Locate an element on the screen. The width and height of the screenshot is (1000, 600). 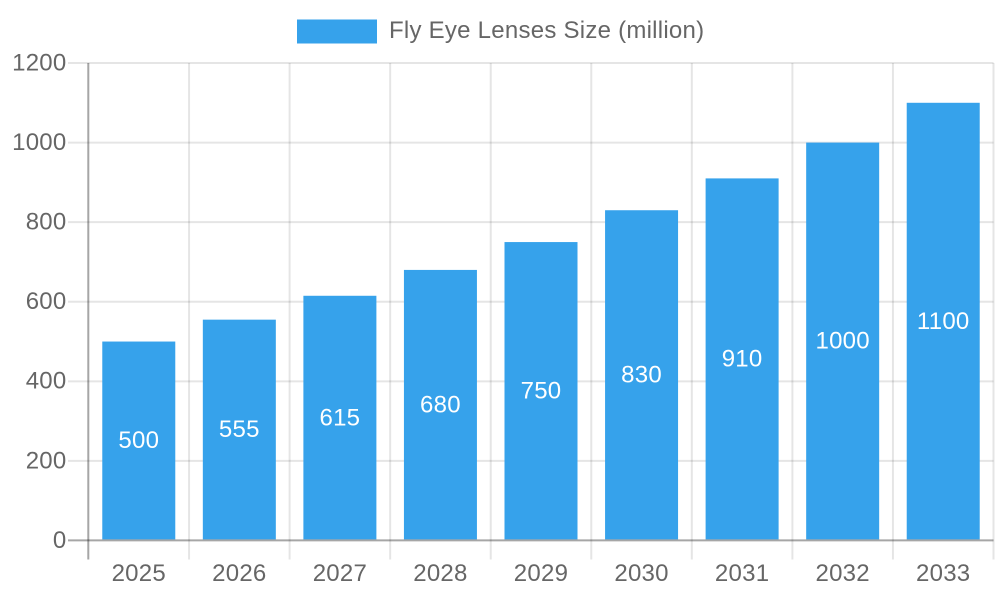
svg-text: 200 is located at coordinates (46, 460).